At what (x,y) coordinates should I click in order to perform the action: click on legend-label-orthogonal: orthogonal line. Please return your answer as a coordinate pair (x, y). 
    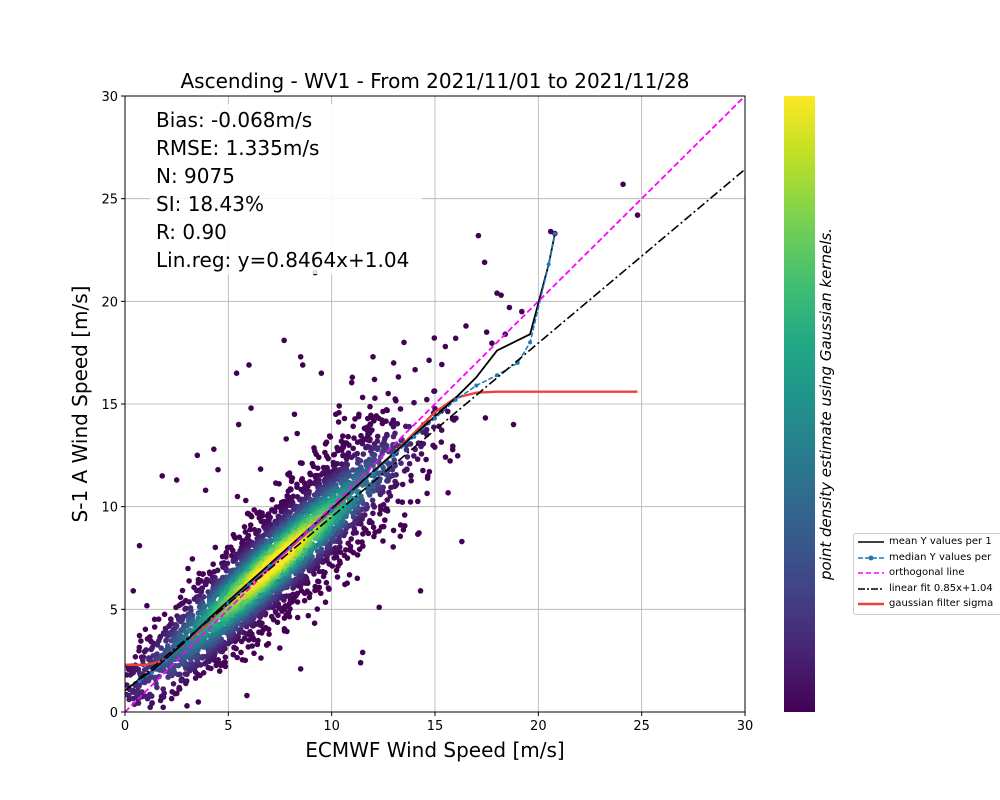
    Looking at the image, I should click on (927, 572).